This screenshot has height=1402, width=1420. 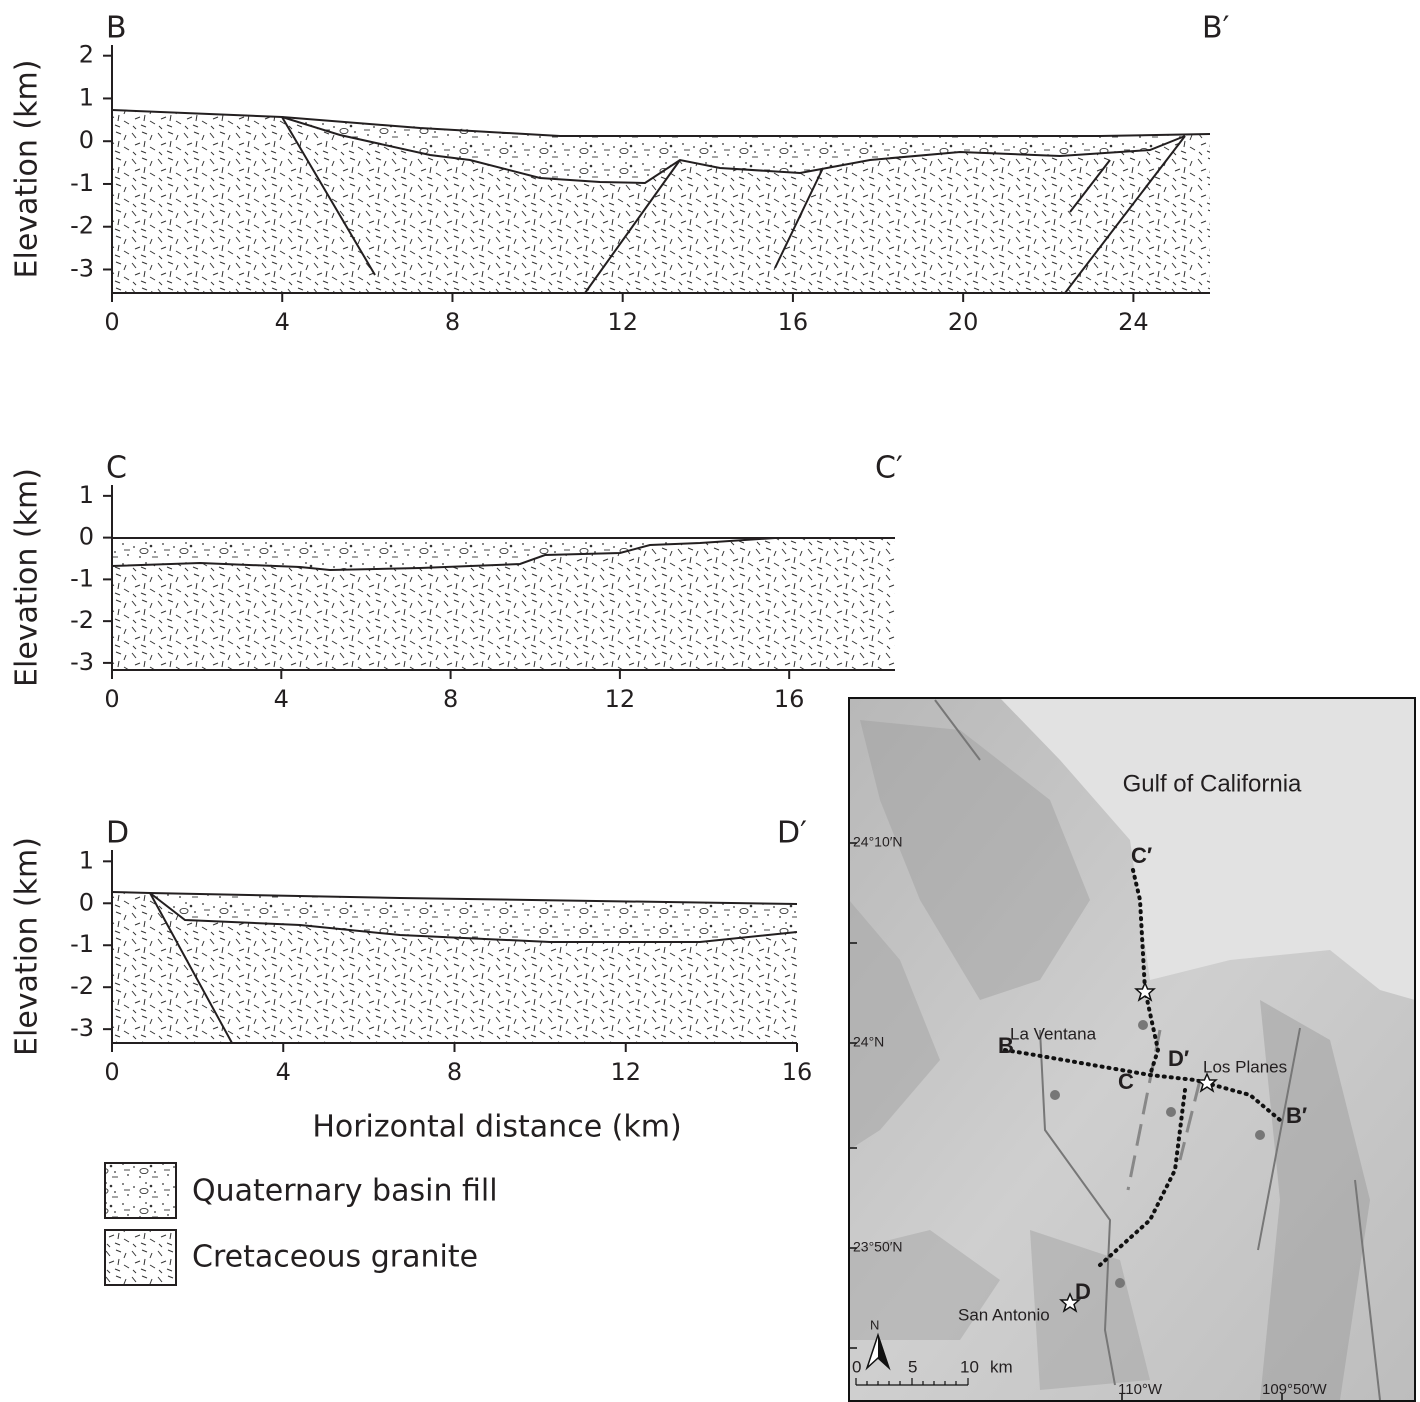 What do you see at coordinates (877, 842) in the screenshot?
I see `lat-label: 24°10′N` at bounding box center [877, 842].